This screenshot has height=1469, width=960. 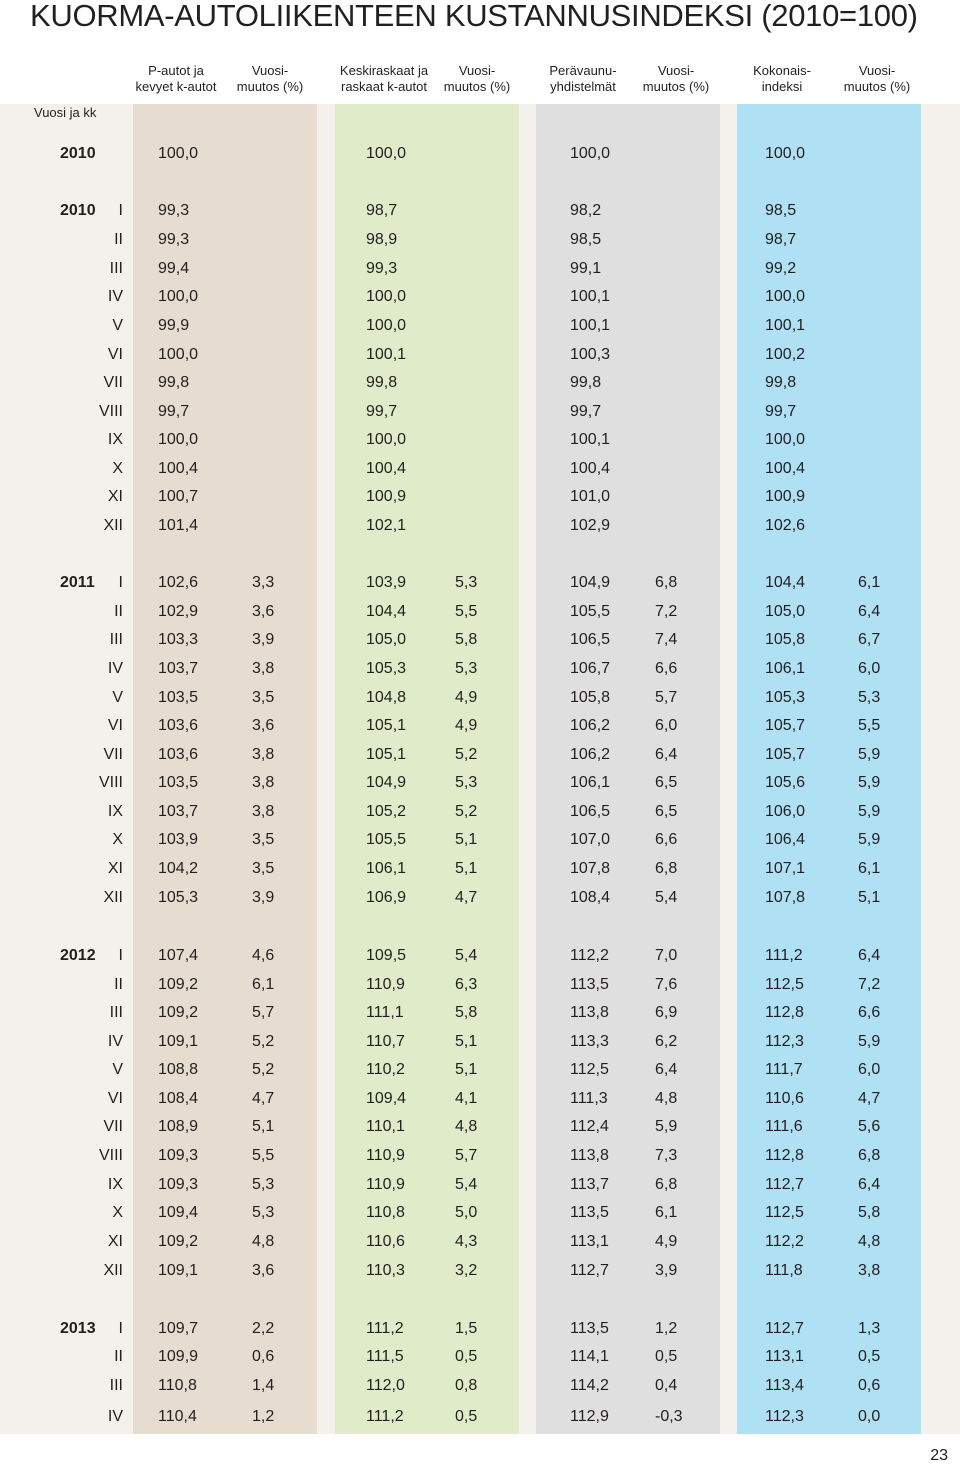 What do you see at coordinates (466, 1155) in the screenshot?
I see `keskiraskaat-change: 5,7` at bounding box center [466, 1155].